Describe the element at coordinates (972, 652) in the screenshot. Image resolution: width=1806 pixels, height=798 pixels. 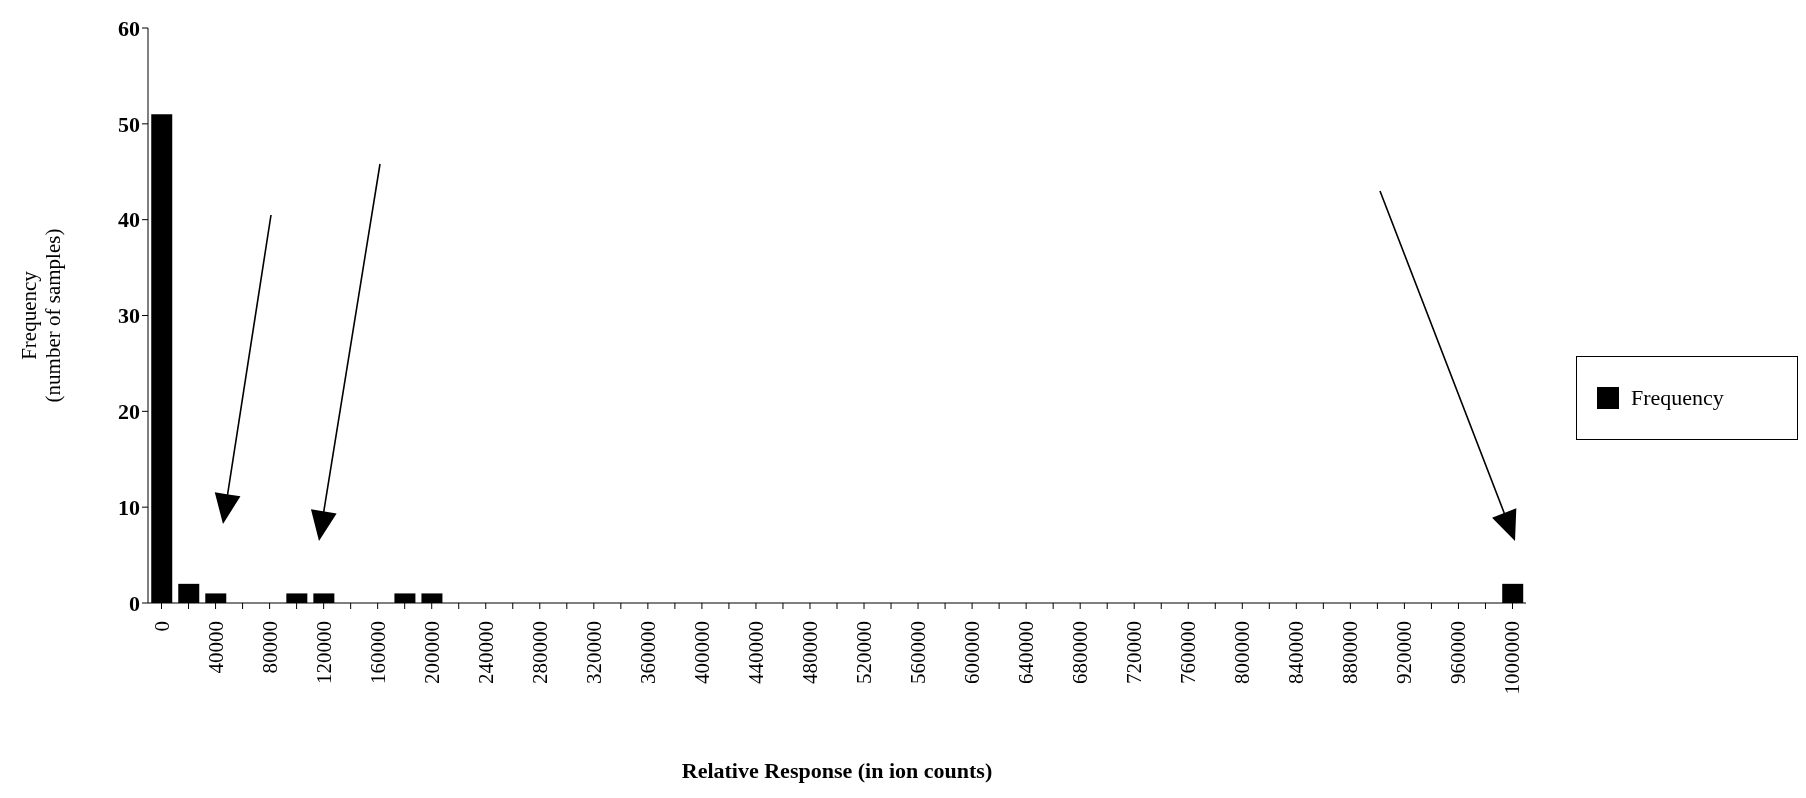
I see `x-tick-label: 600000` at that location.